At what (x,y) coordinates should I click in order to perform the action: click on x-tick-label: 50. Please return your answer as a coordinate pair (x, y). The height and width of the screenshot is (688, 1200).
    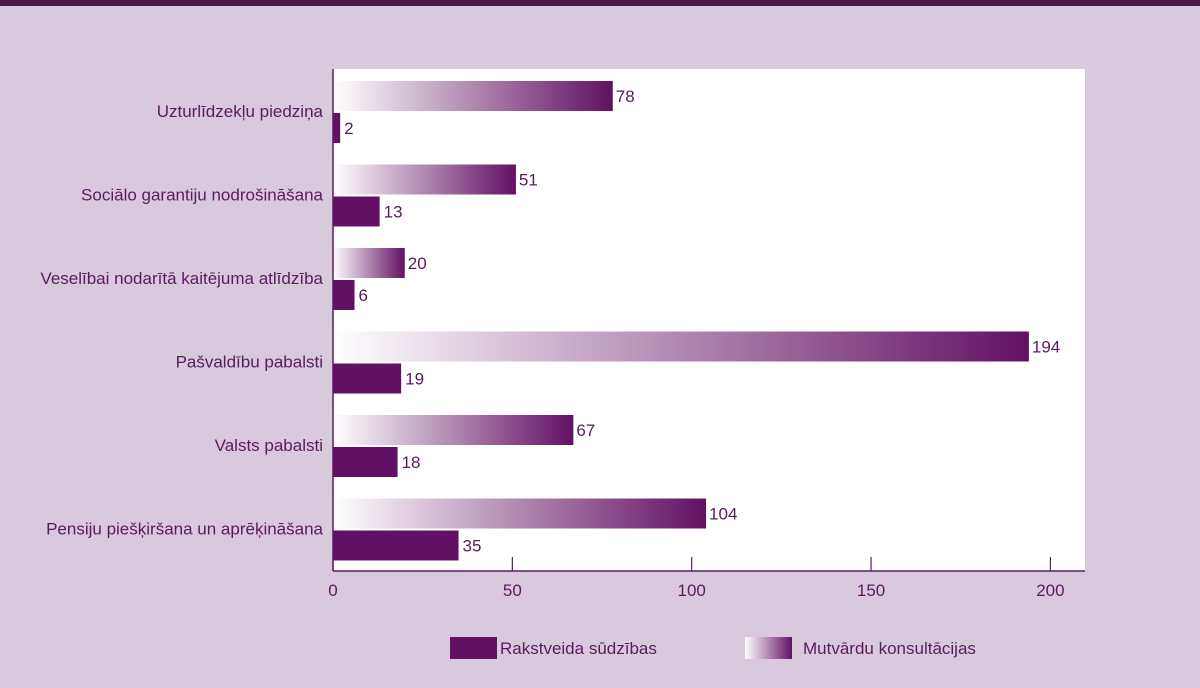
    Looking at the image, I should click on (512, 590).